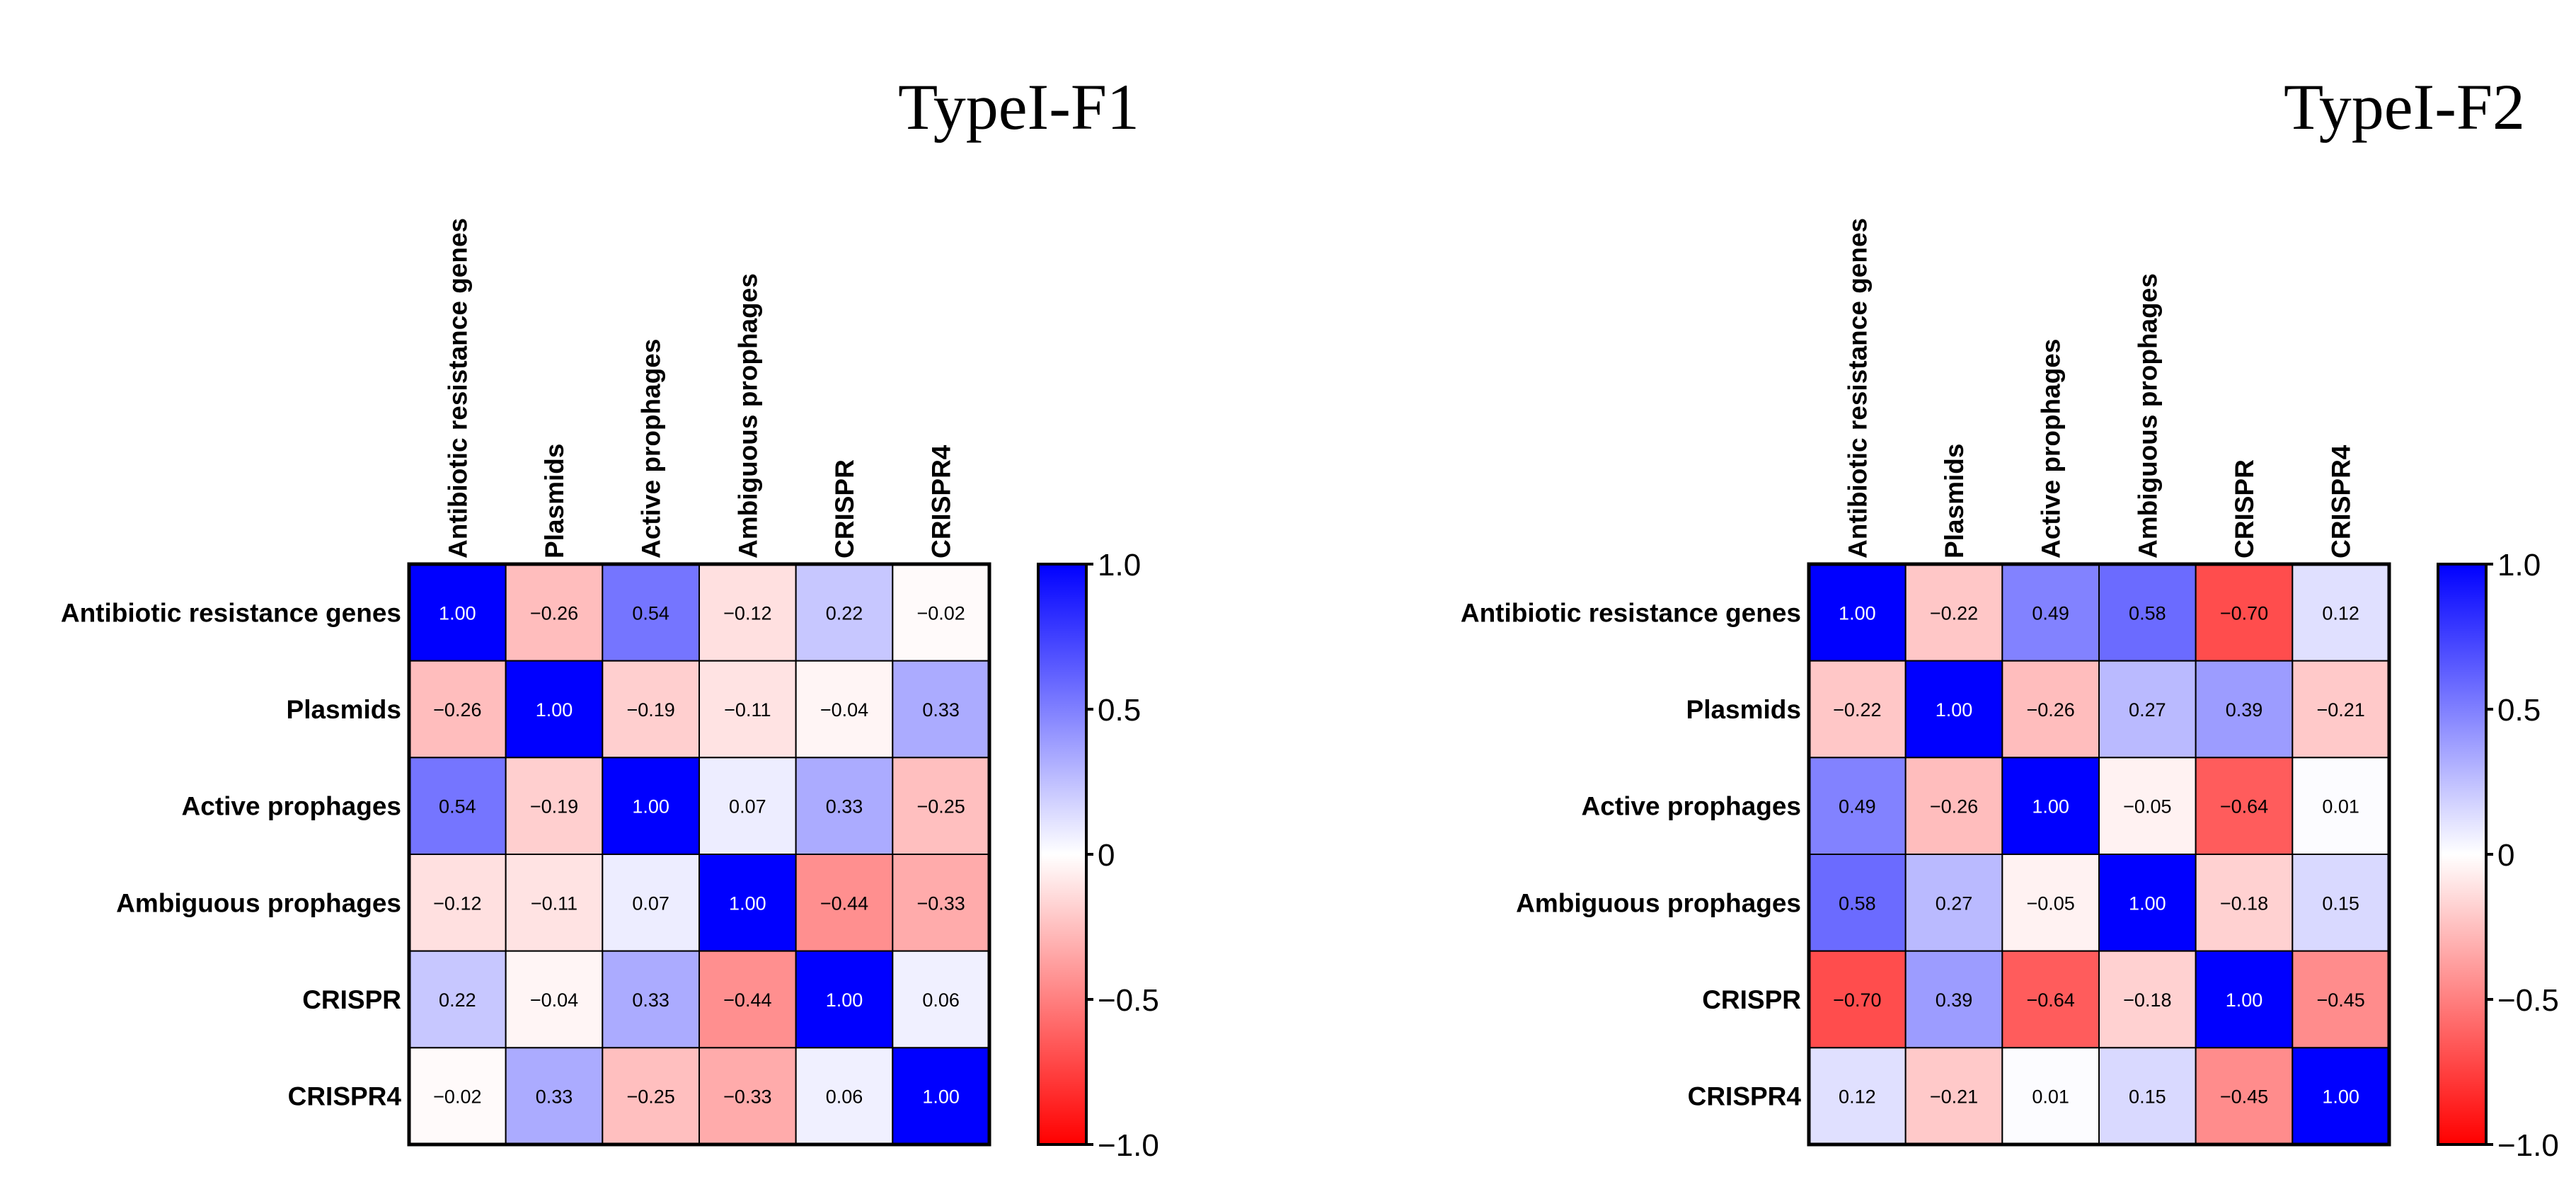  I want to click on row-label: CRISPR4, so click(345, 1096).